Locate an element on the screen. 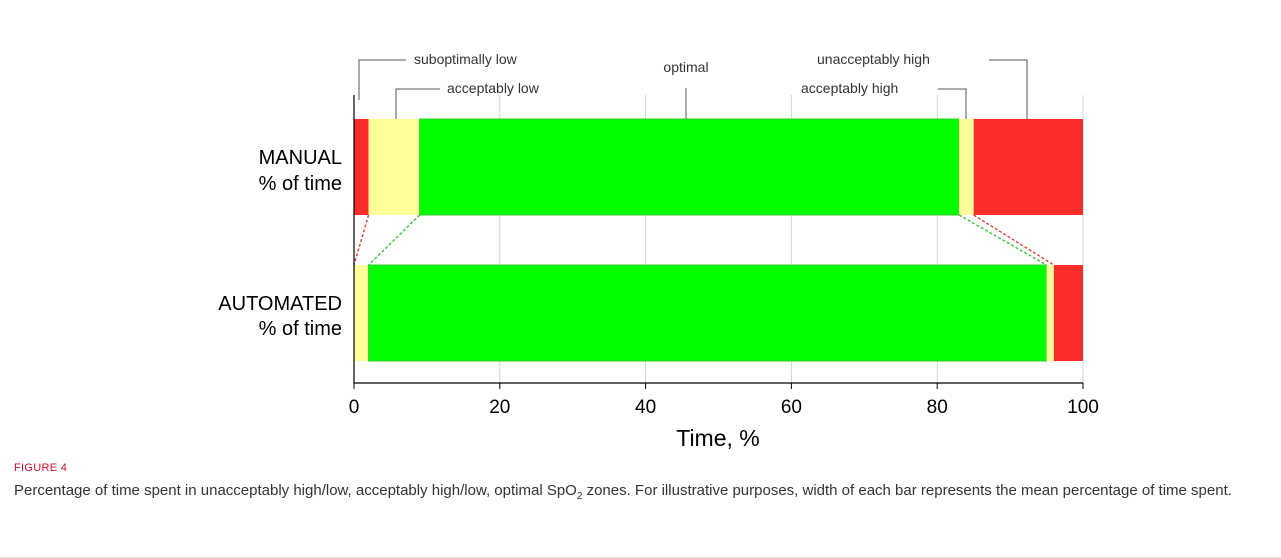 The image size is (1281, 558). x-axis-title: Time, % is located at coordinates (718, 438).